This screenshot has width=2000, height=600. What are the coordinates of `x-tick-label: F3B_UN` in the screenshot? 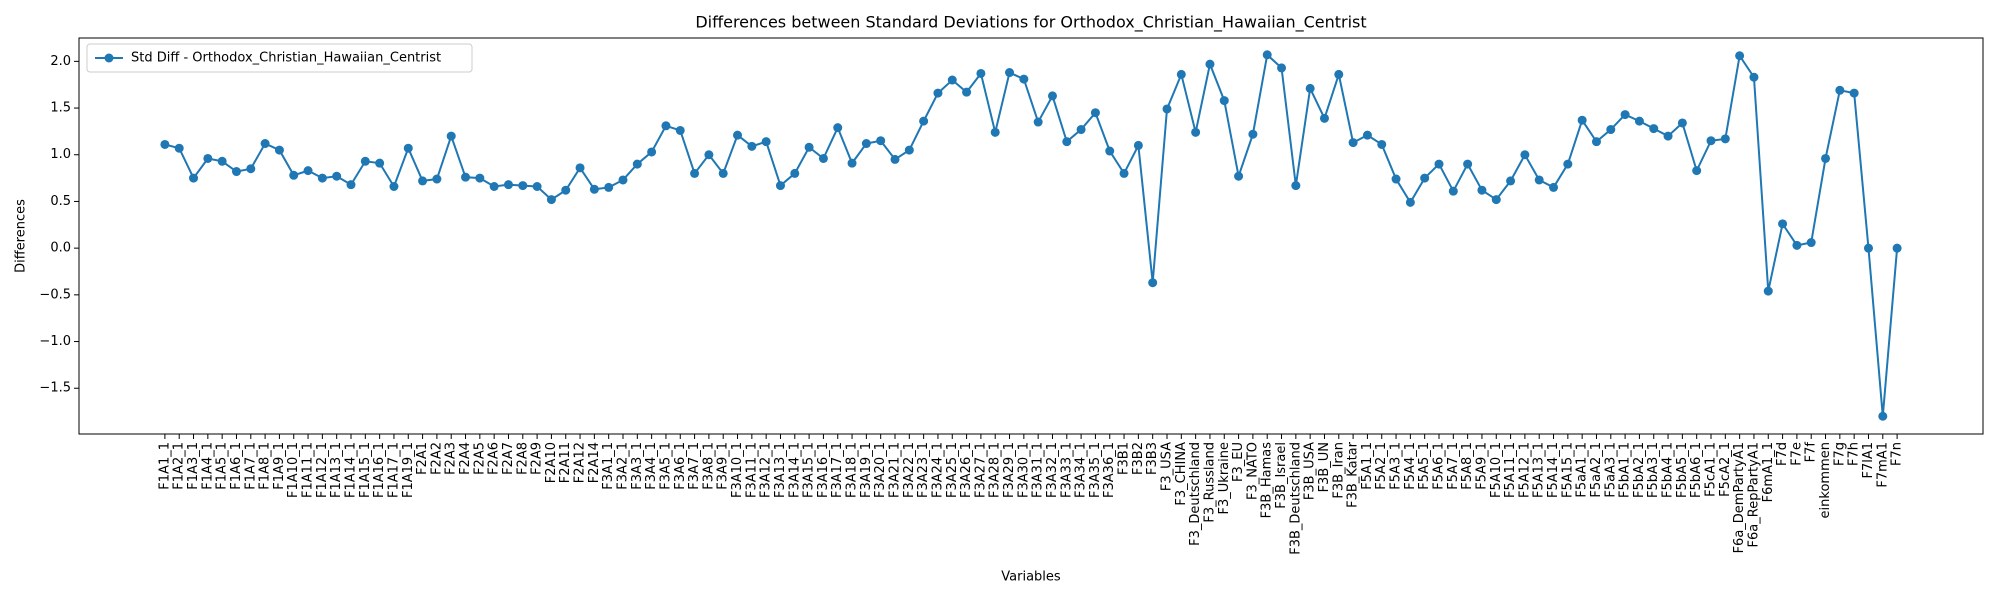 It's located at (1324, 467).